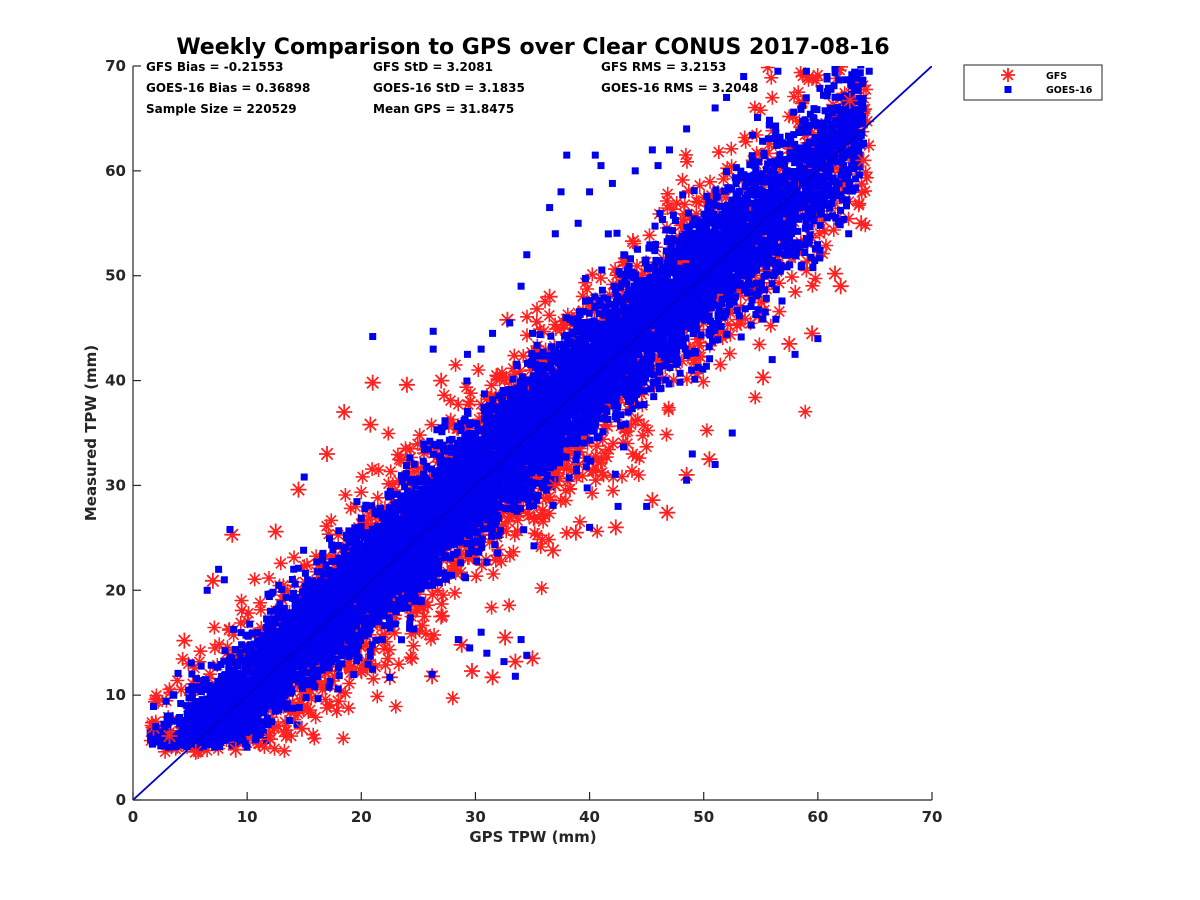  I want to click on goes16-bias-text: GOES-16 Bias = 0.36898, so click(228, 88).